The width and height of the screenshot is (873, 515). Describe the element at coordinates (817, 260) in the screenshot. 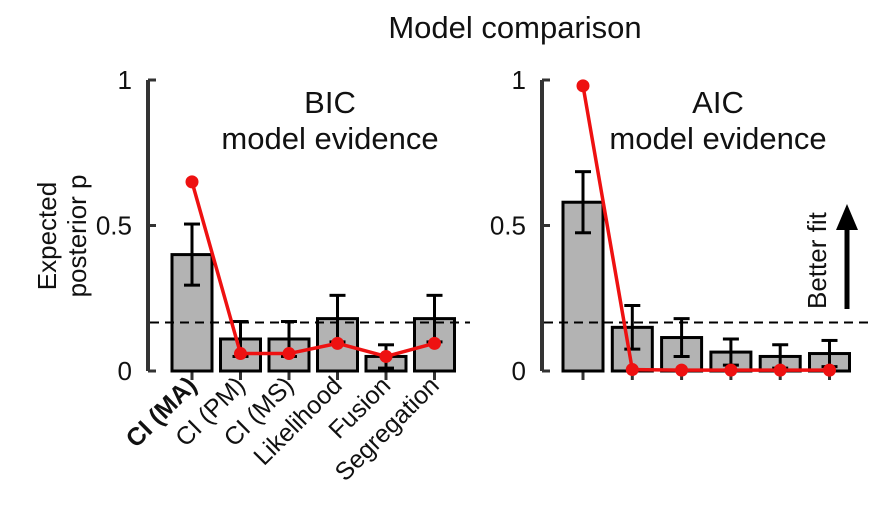

I see `better-fit-label: Better fit` at that location.